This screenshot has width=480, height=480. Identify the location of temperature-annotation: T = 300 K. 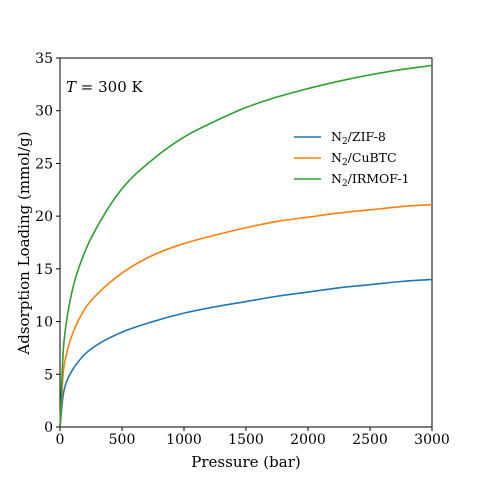
(105, 87).